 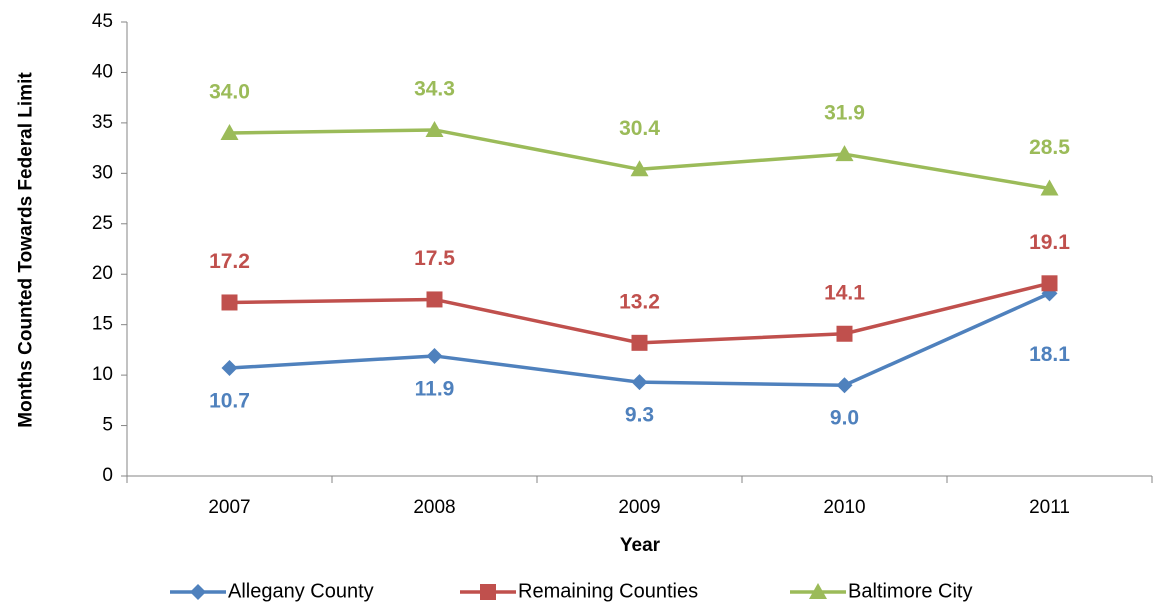 What do you see at coordinates (1049, 147) in the screenshot?
I see `data-label: 28.5` at bounding box center [1049, 147].